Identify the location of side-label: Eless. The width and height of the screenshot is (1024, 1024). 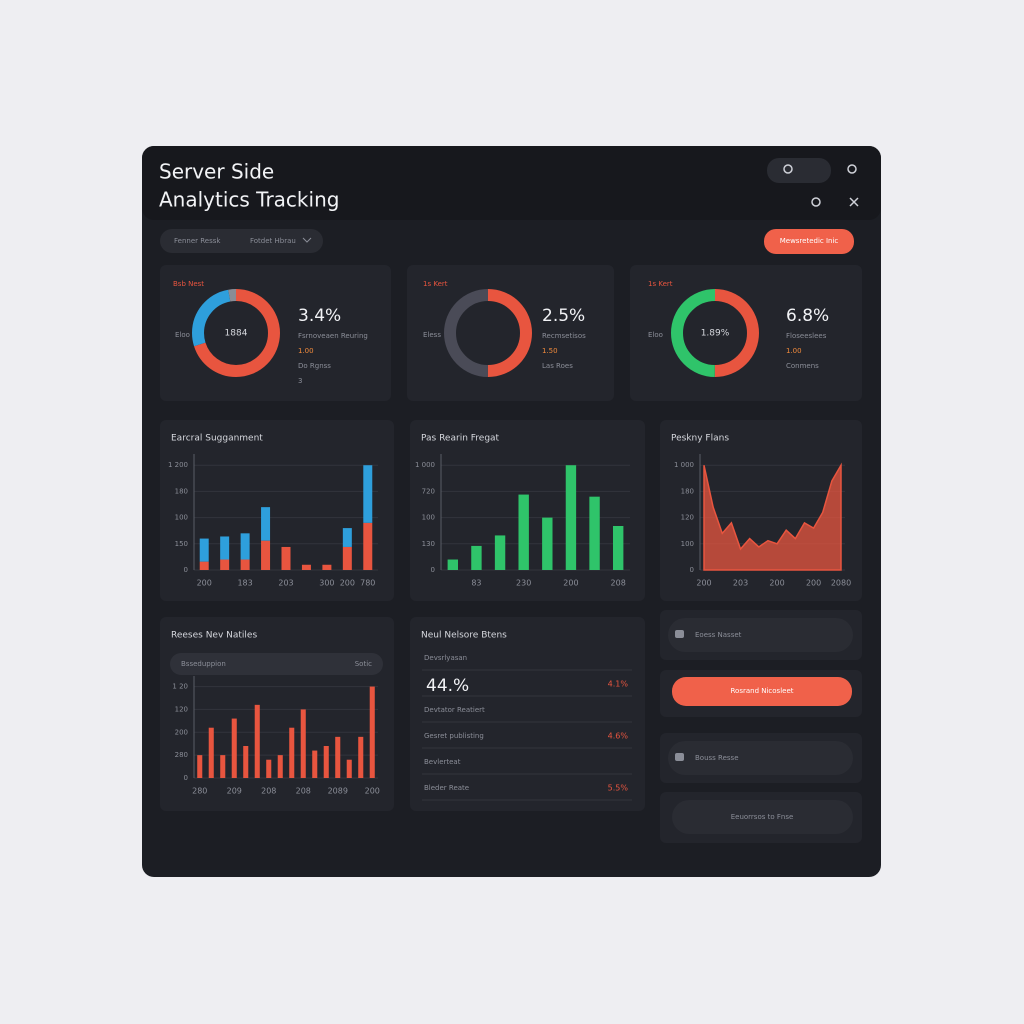
(432, 335).